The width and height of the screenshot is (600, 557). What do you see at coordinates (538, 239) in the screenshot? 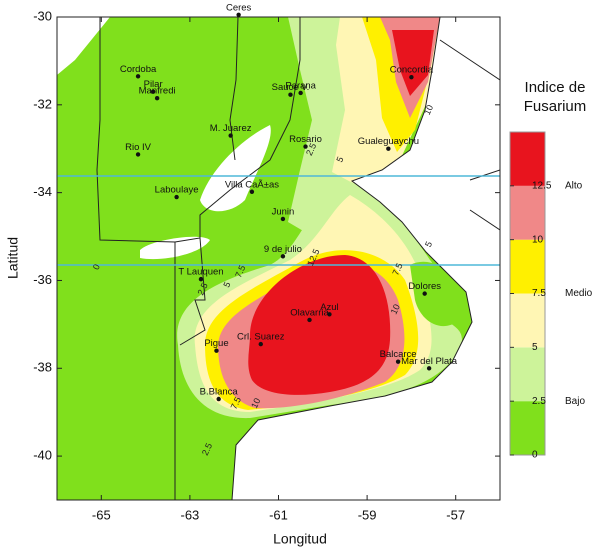
I see `legend-tick-label: 10` at bounding box center [538, 239].